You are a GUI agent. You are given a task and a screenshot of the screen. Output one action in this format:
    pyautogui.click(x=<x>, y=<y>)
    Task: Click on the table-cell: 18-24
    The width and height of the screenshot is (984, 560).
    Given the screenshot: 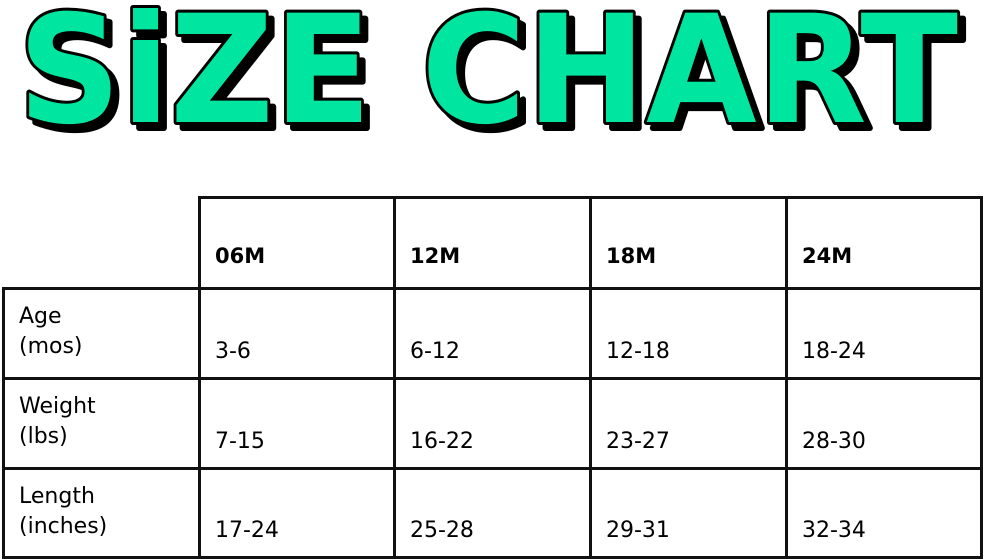 What is the action you would take?
    pyautogui.click(x=834, y=351)
    